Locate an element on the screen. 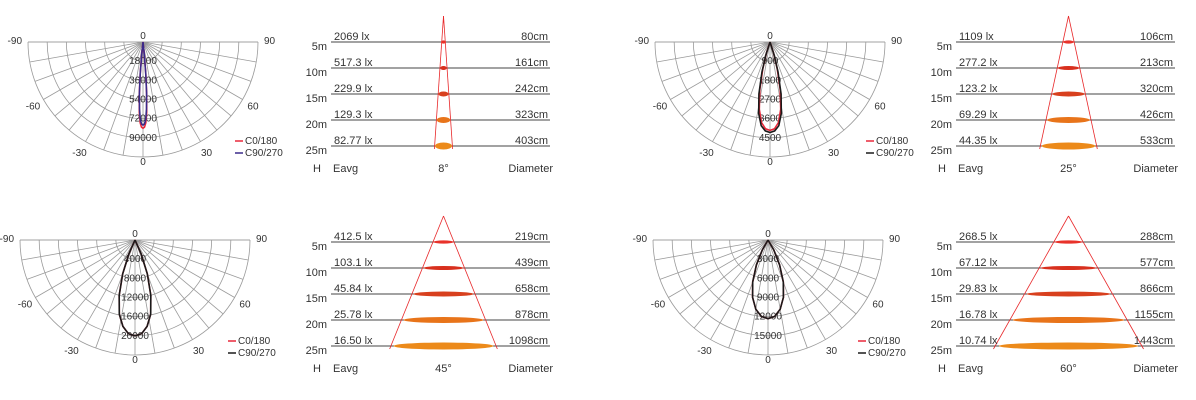 Image resolution: width=1196 pixels, height=400 pixels. height-label: 15m is located at coordinates (316, 99).